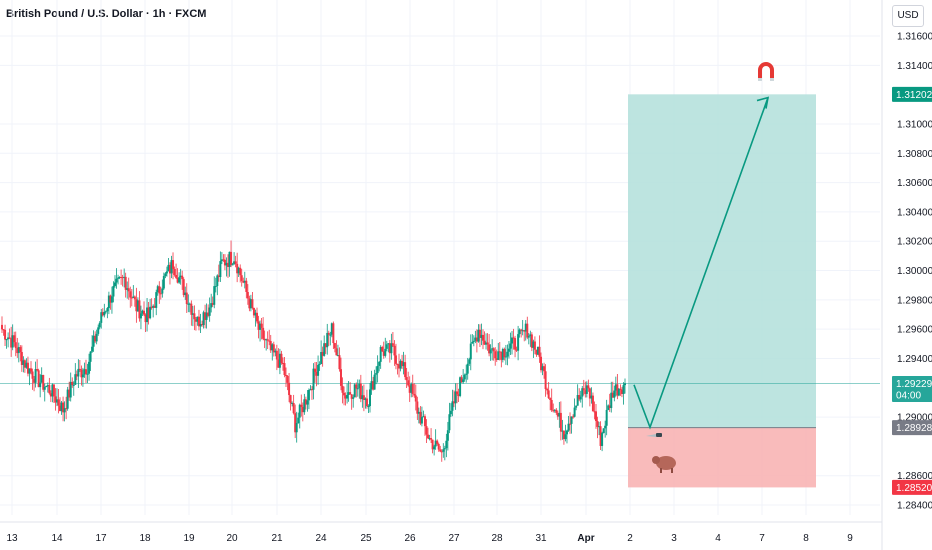 This screenshot has height=550, width=932. I want to click on time-axis: 13 14 17 18 19 20 21 24 25 26 27 28 31 Apr 2 3 4 7 8 9, so click(441, 532).